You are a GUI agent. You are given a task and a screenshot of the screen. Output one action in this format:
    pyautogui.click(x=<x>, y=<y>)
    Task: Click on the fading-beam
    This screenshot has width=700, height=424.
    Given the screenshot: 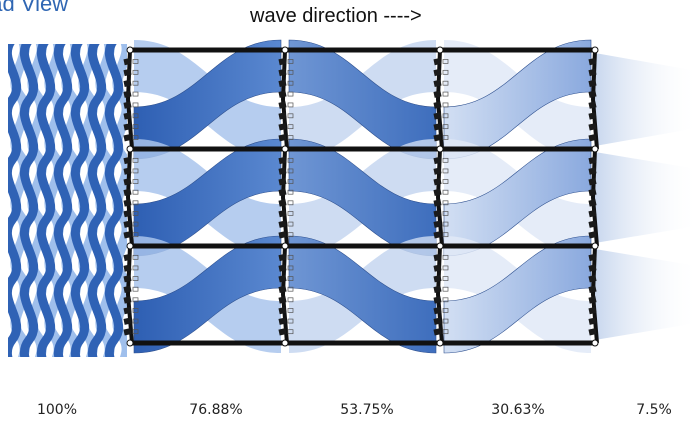 What is the action you would take?
    pyautogui.click(x=647, y=197)
    